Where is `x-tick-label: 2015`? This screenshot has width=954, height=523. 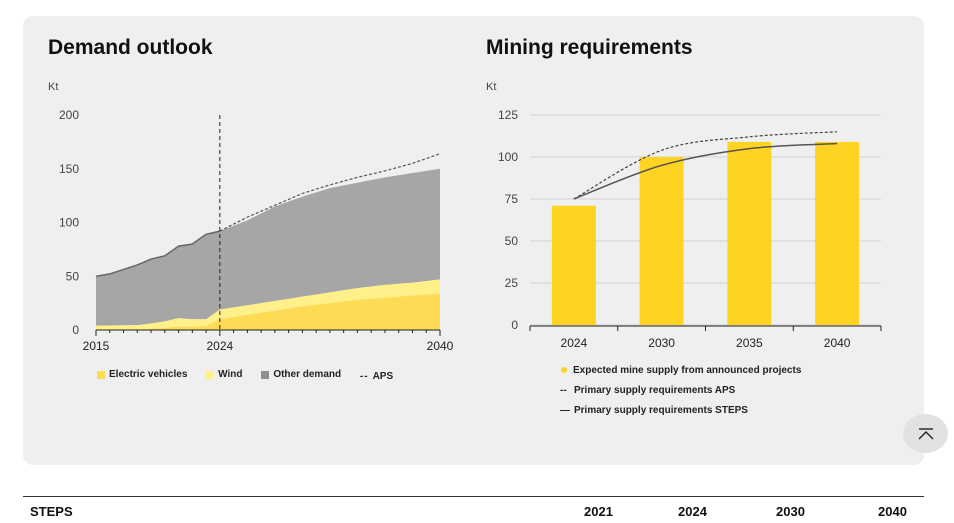
x-tick-label: 2015 is located at coordinates (96, 346).